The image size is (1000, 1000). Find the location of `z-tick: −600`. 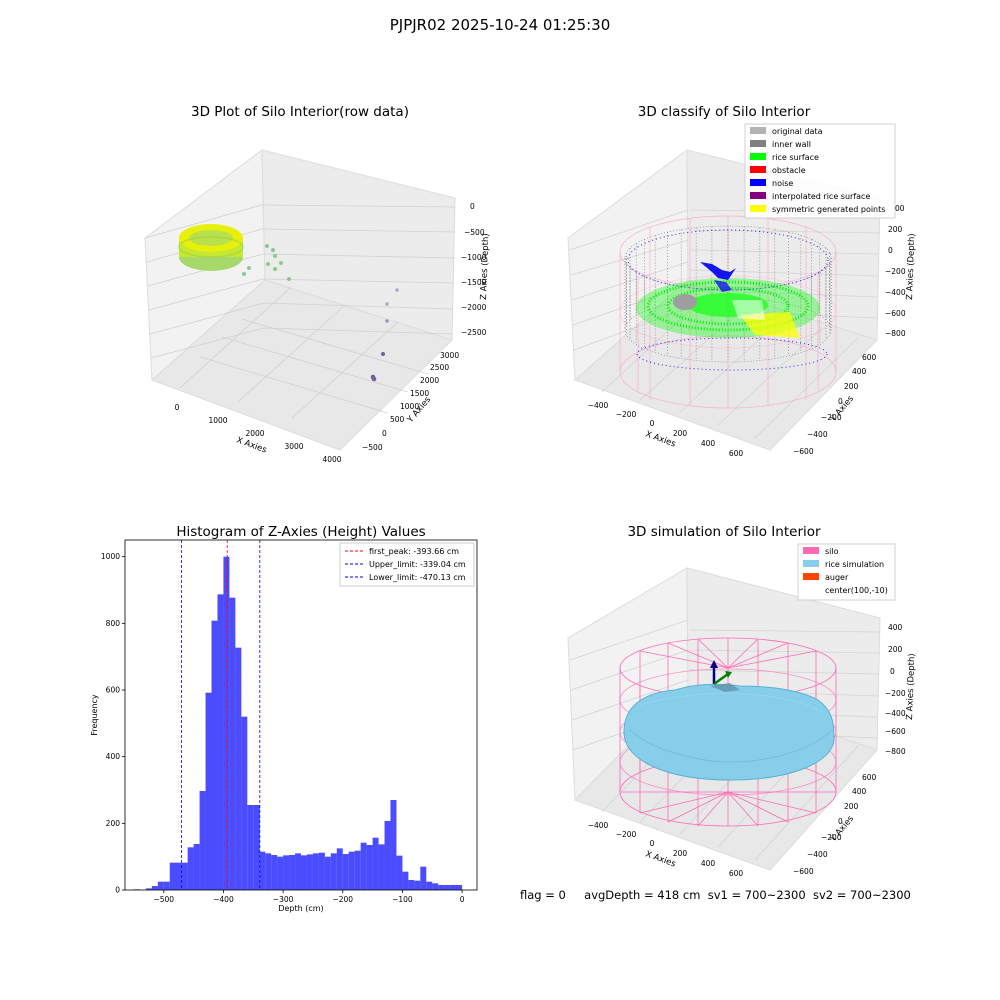

z-tick: −600 is located at coordinates (895, 731).